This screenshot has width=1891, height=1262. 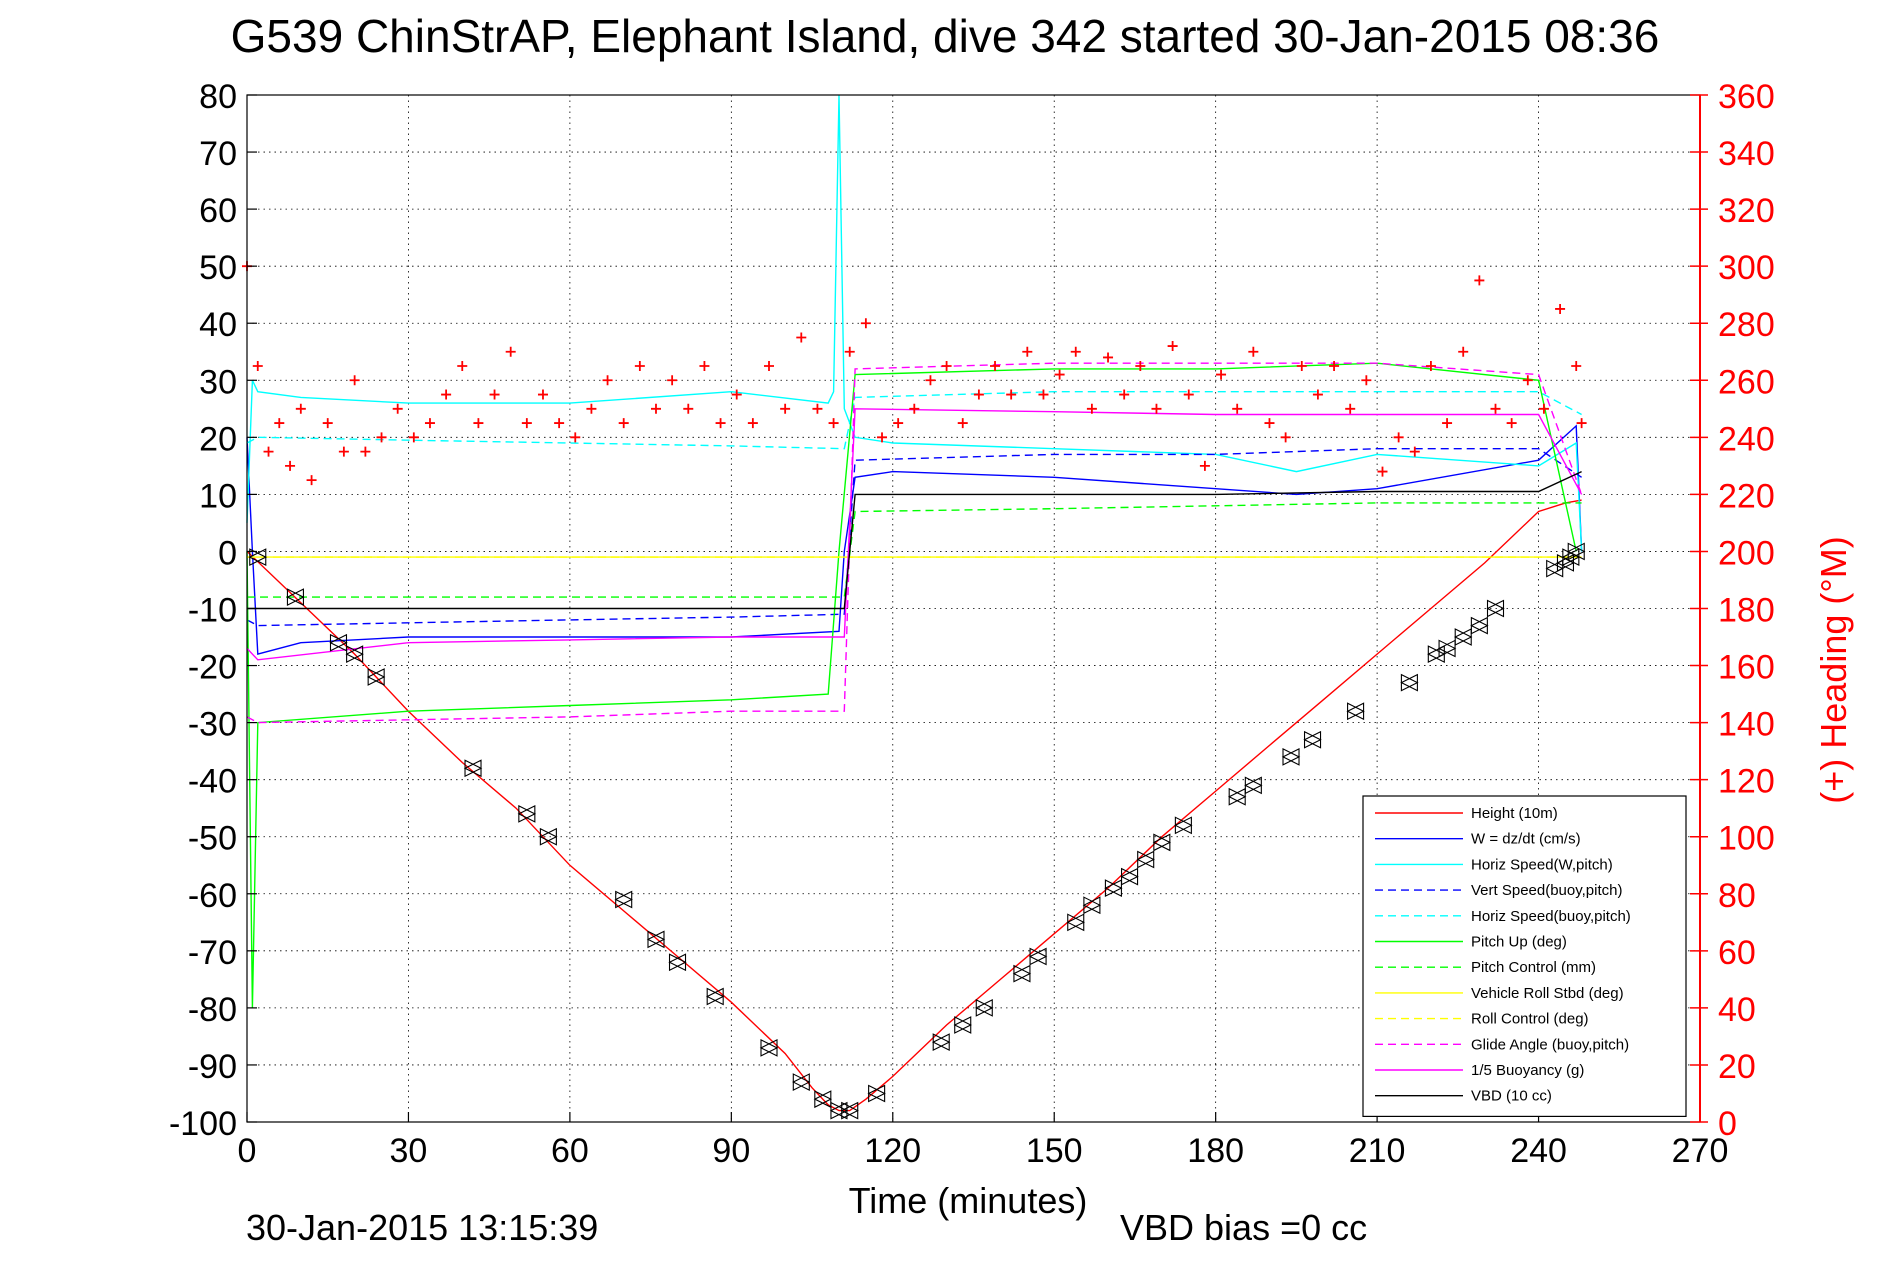 What do you see at coordinates (1833, 669) in the screenshot?
I see `right-y-axis-label: (+) Heading (°M)` at bounding box center [1833, 669].